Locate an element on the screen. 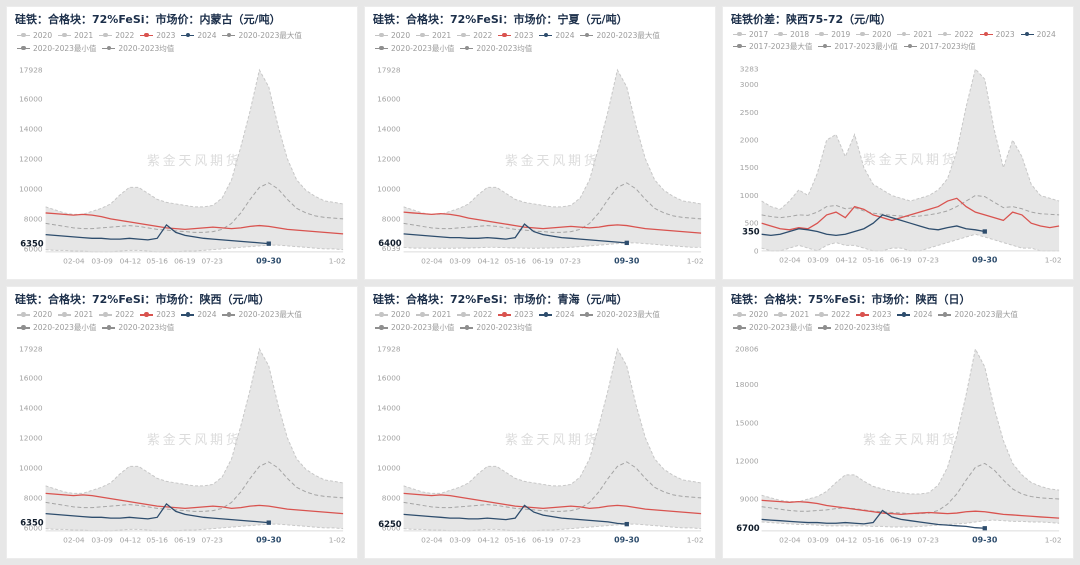  legend-item: 2019 is located at coordinates (832, 34).